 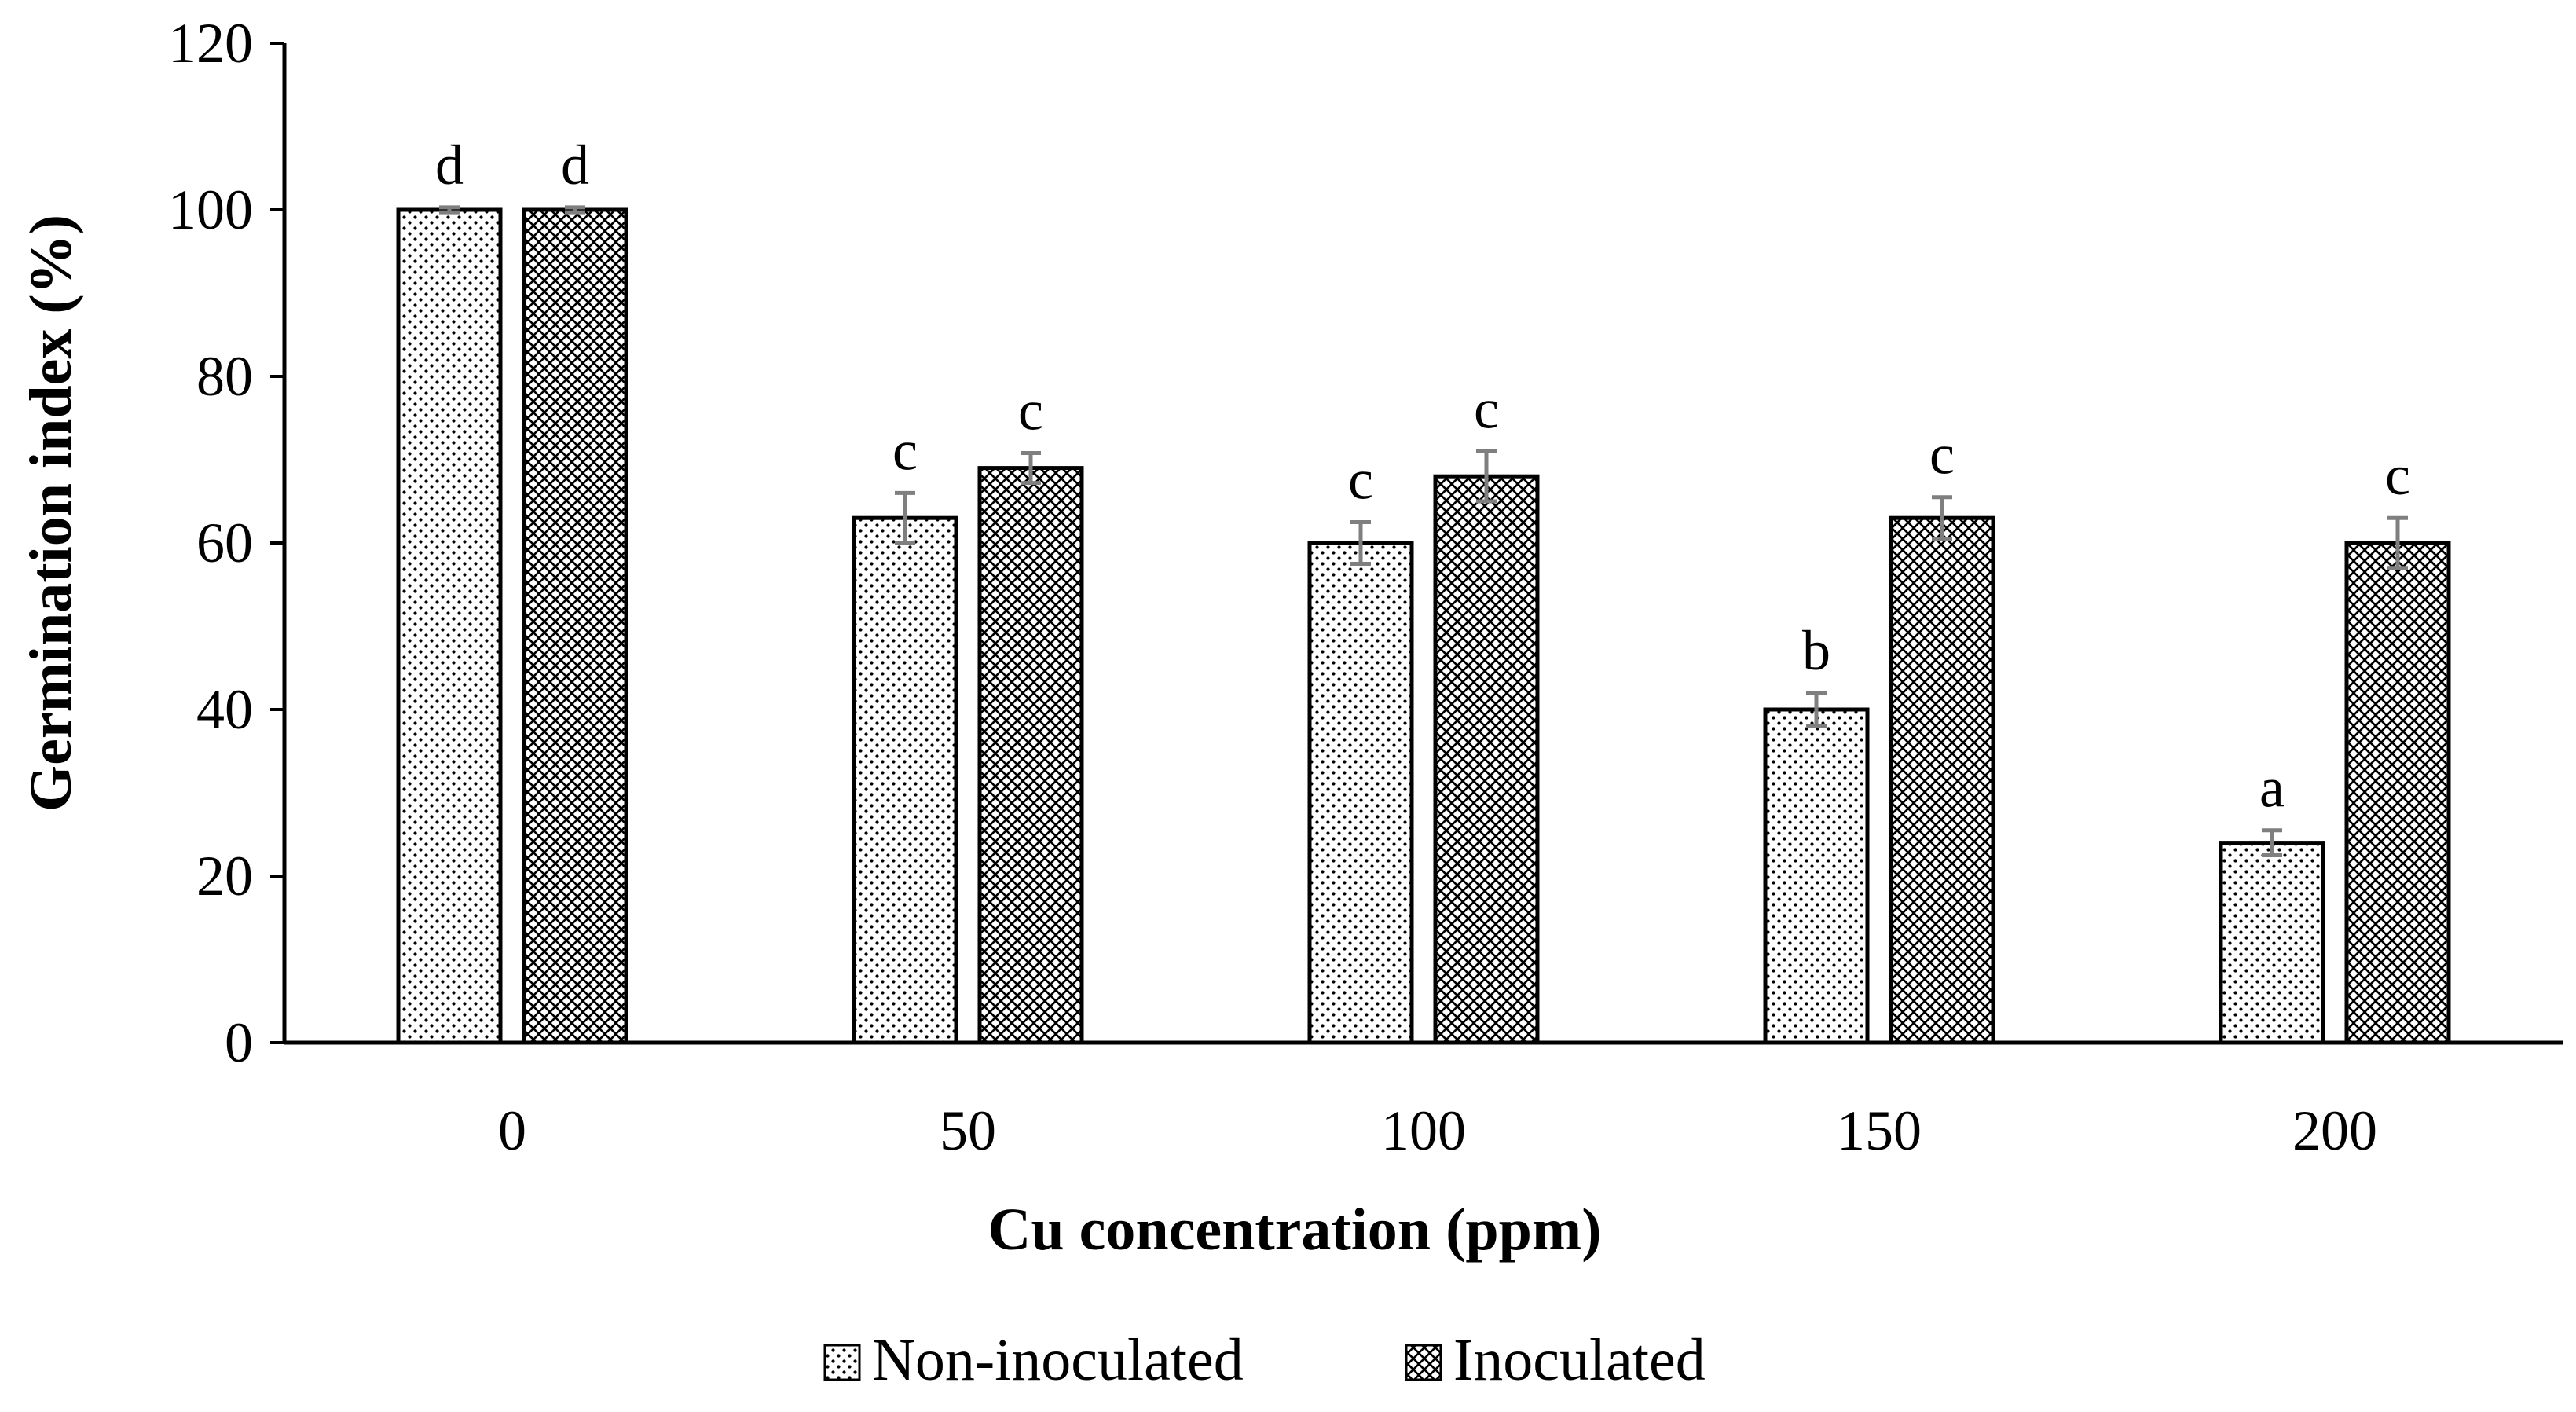 I want to click on significance-label-non-inoculated-50: c, so click(x=905, y=450).